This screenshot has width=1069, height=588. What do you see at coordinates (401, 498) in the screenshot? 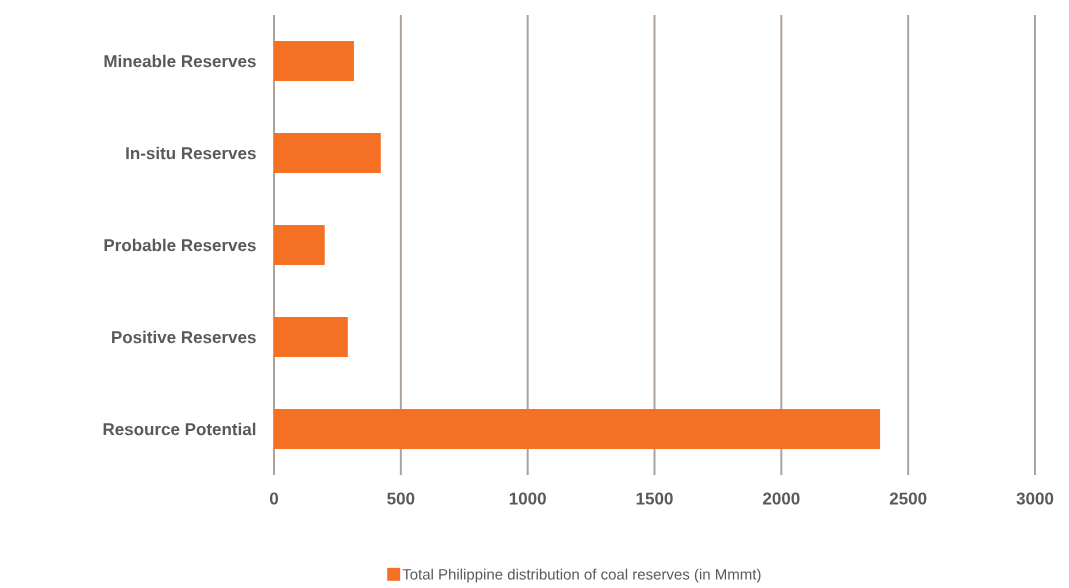
I see `x-tick-label: 500` at bounding box center [401, 498].